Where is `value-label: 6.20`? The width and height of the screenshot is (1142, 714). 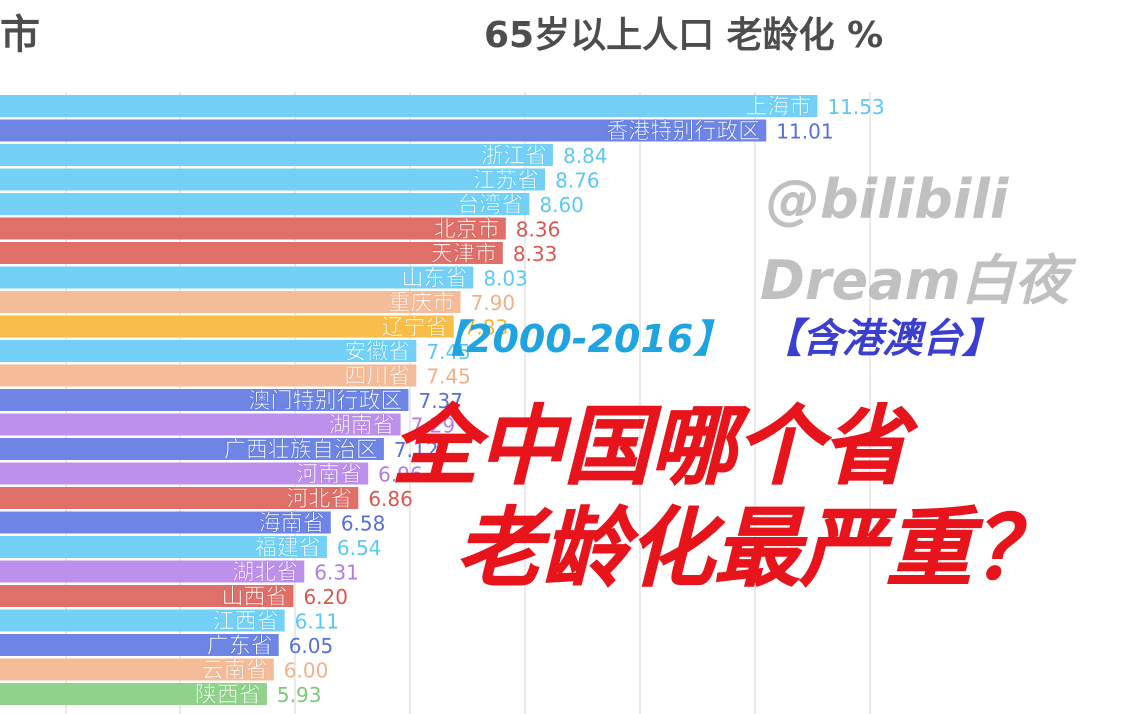
value-label: 6.20 is located at coordinates (325, 597).